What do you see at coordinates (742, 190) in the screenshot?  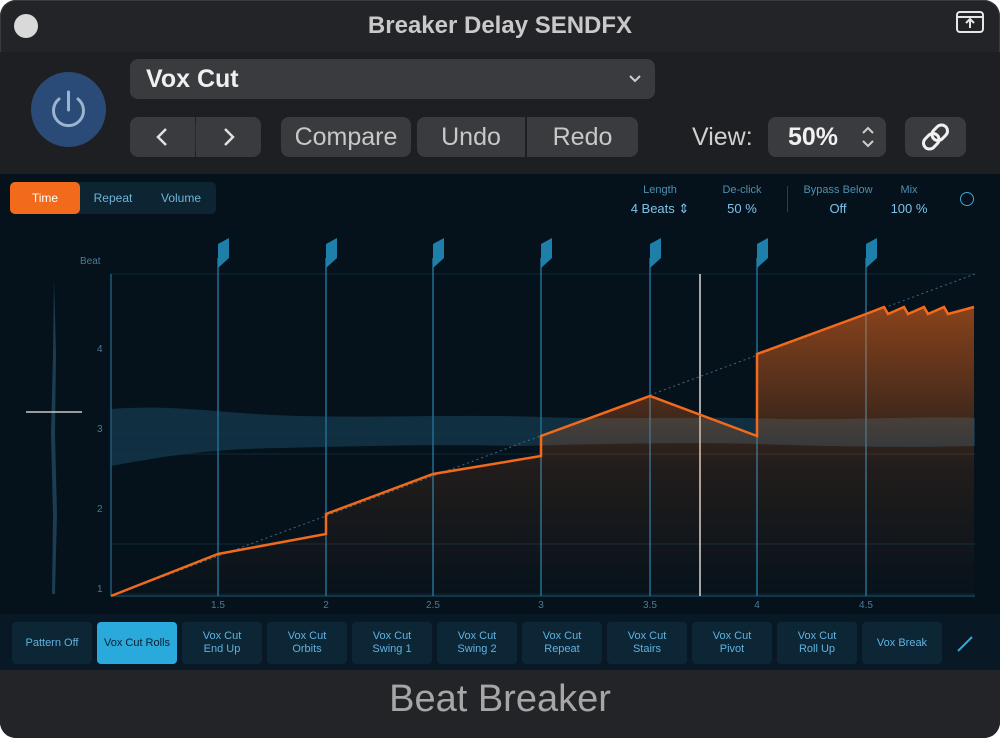 I see `declick-label: De-click` at bounding box center [742, 190].